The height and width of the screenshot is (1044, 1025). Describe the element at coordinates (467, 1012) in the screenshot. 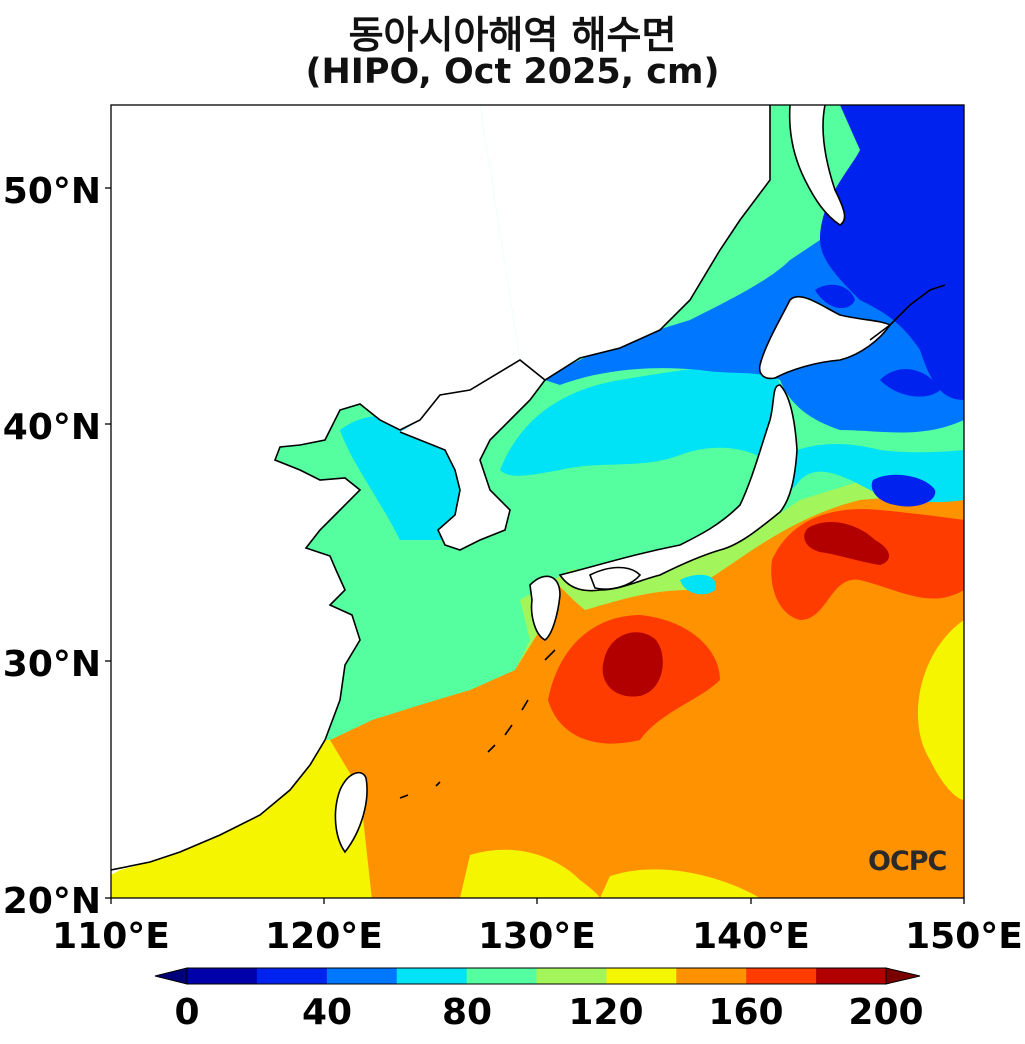

I see `colorbar-label: 80` at that location.